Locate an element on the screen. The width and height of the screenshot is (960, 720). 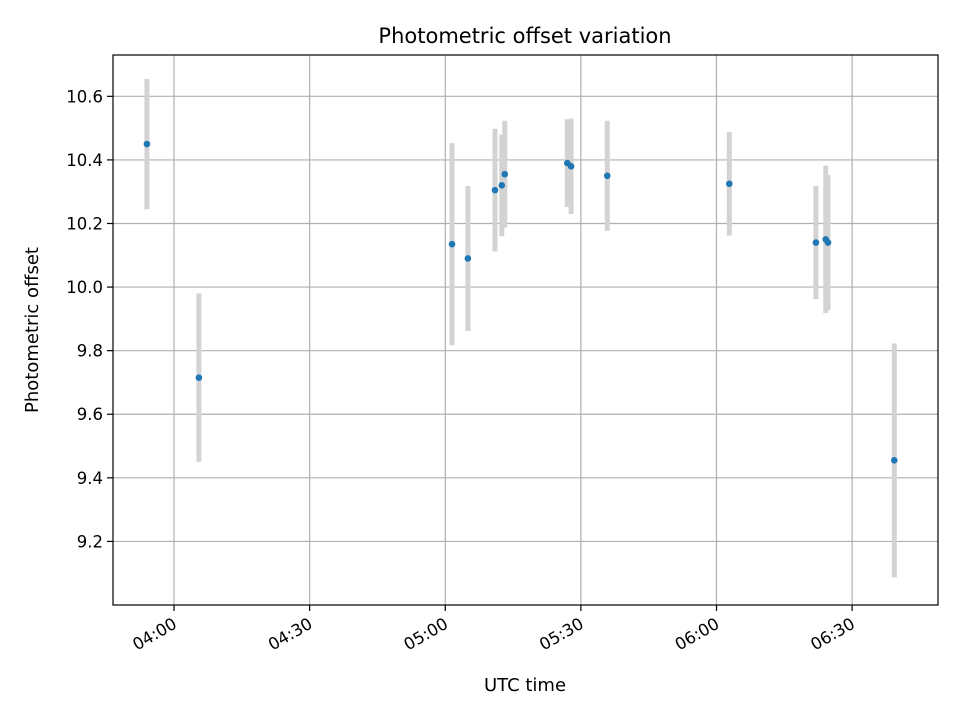
y-tick-label: 9.2 is located at coordinates (90, 541).